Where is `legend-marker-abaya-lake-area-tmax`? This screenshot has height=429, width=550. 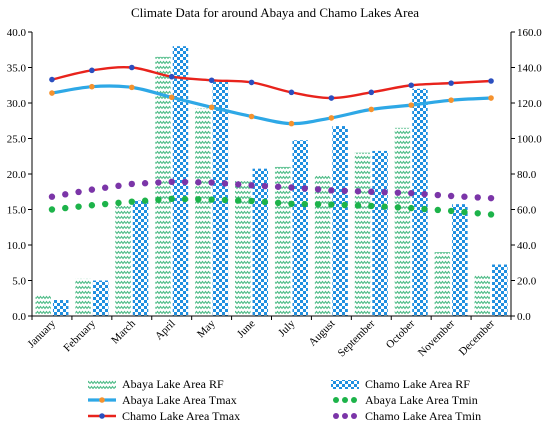
legend-marker-abaya-lake-area-tmax is located at coordinates (102, 400).